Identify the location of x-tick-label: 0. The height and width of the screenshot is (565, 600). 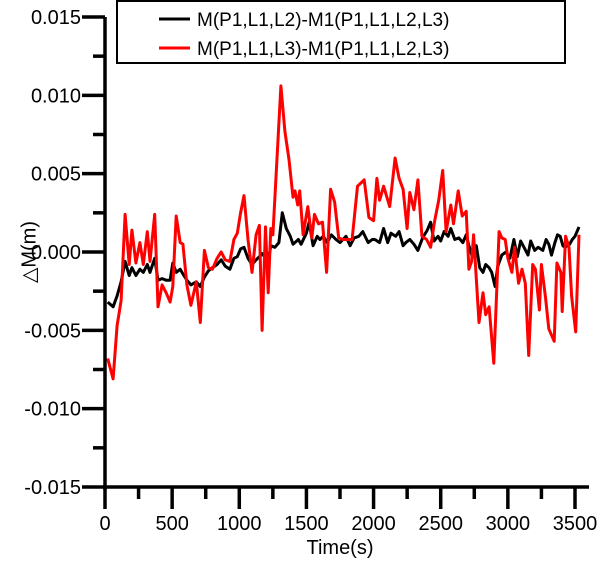
(104, 524).